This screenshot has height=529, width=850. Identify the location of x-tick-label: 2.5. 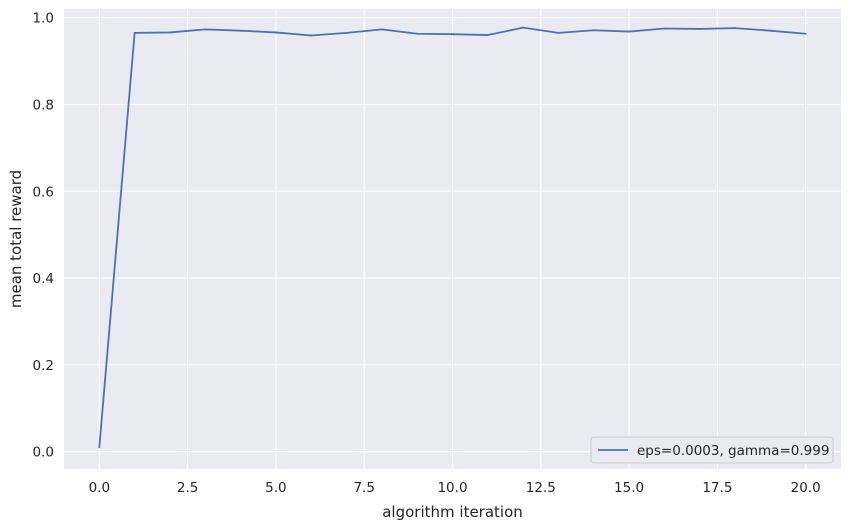
(187, 488).